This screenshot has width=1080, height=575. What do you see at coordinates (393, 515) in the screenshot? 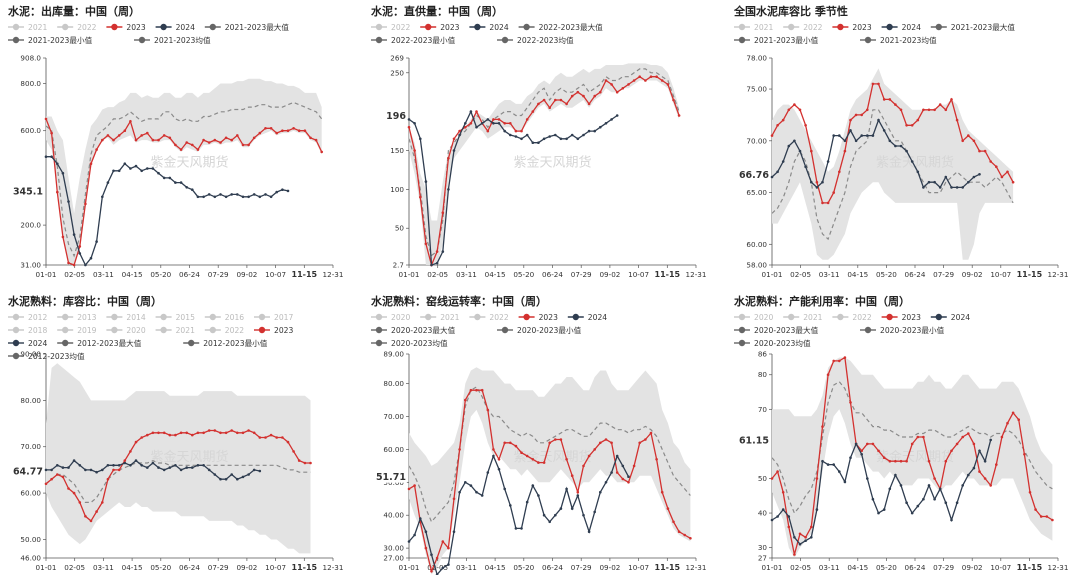
I see `y-tick-label-7: 40.00` at bounding box center [393, 515].